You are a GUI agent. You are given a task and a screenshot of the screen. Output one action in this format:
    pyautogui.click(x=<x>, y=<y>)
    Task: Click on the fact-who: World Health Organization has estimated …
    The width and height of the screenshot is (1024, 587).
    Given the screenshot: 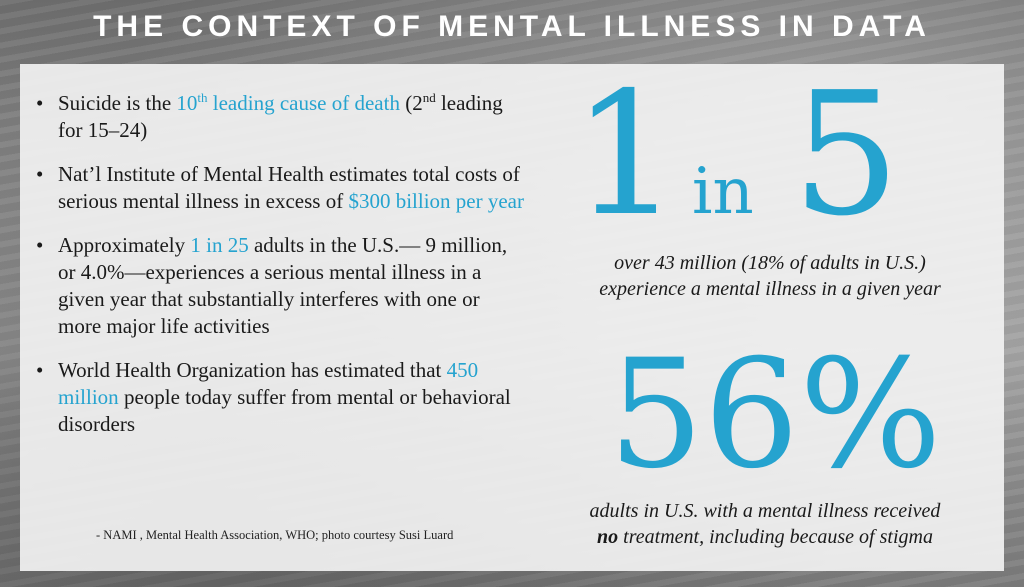 What is the action you would take?
    pyautogui.click(x=281, y=397)
    